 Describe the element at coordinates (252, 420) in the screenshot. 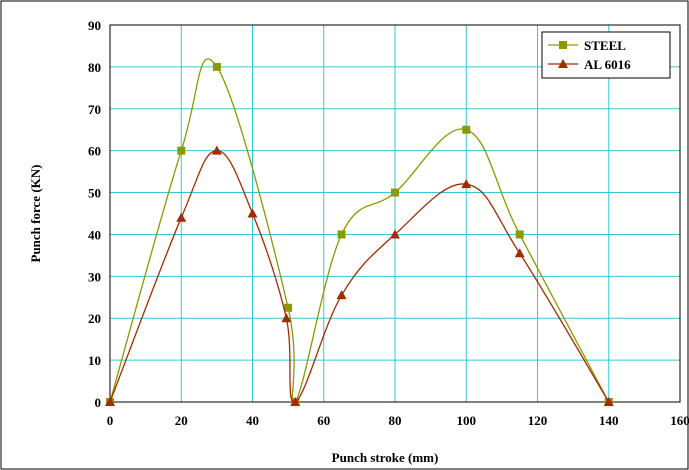

I see `x-tick-label: 40` at that location.